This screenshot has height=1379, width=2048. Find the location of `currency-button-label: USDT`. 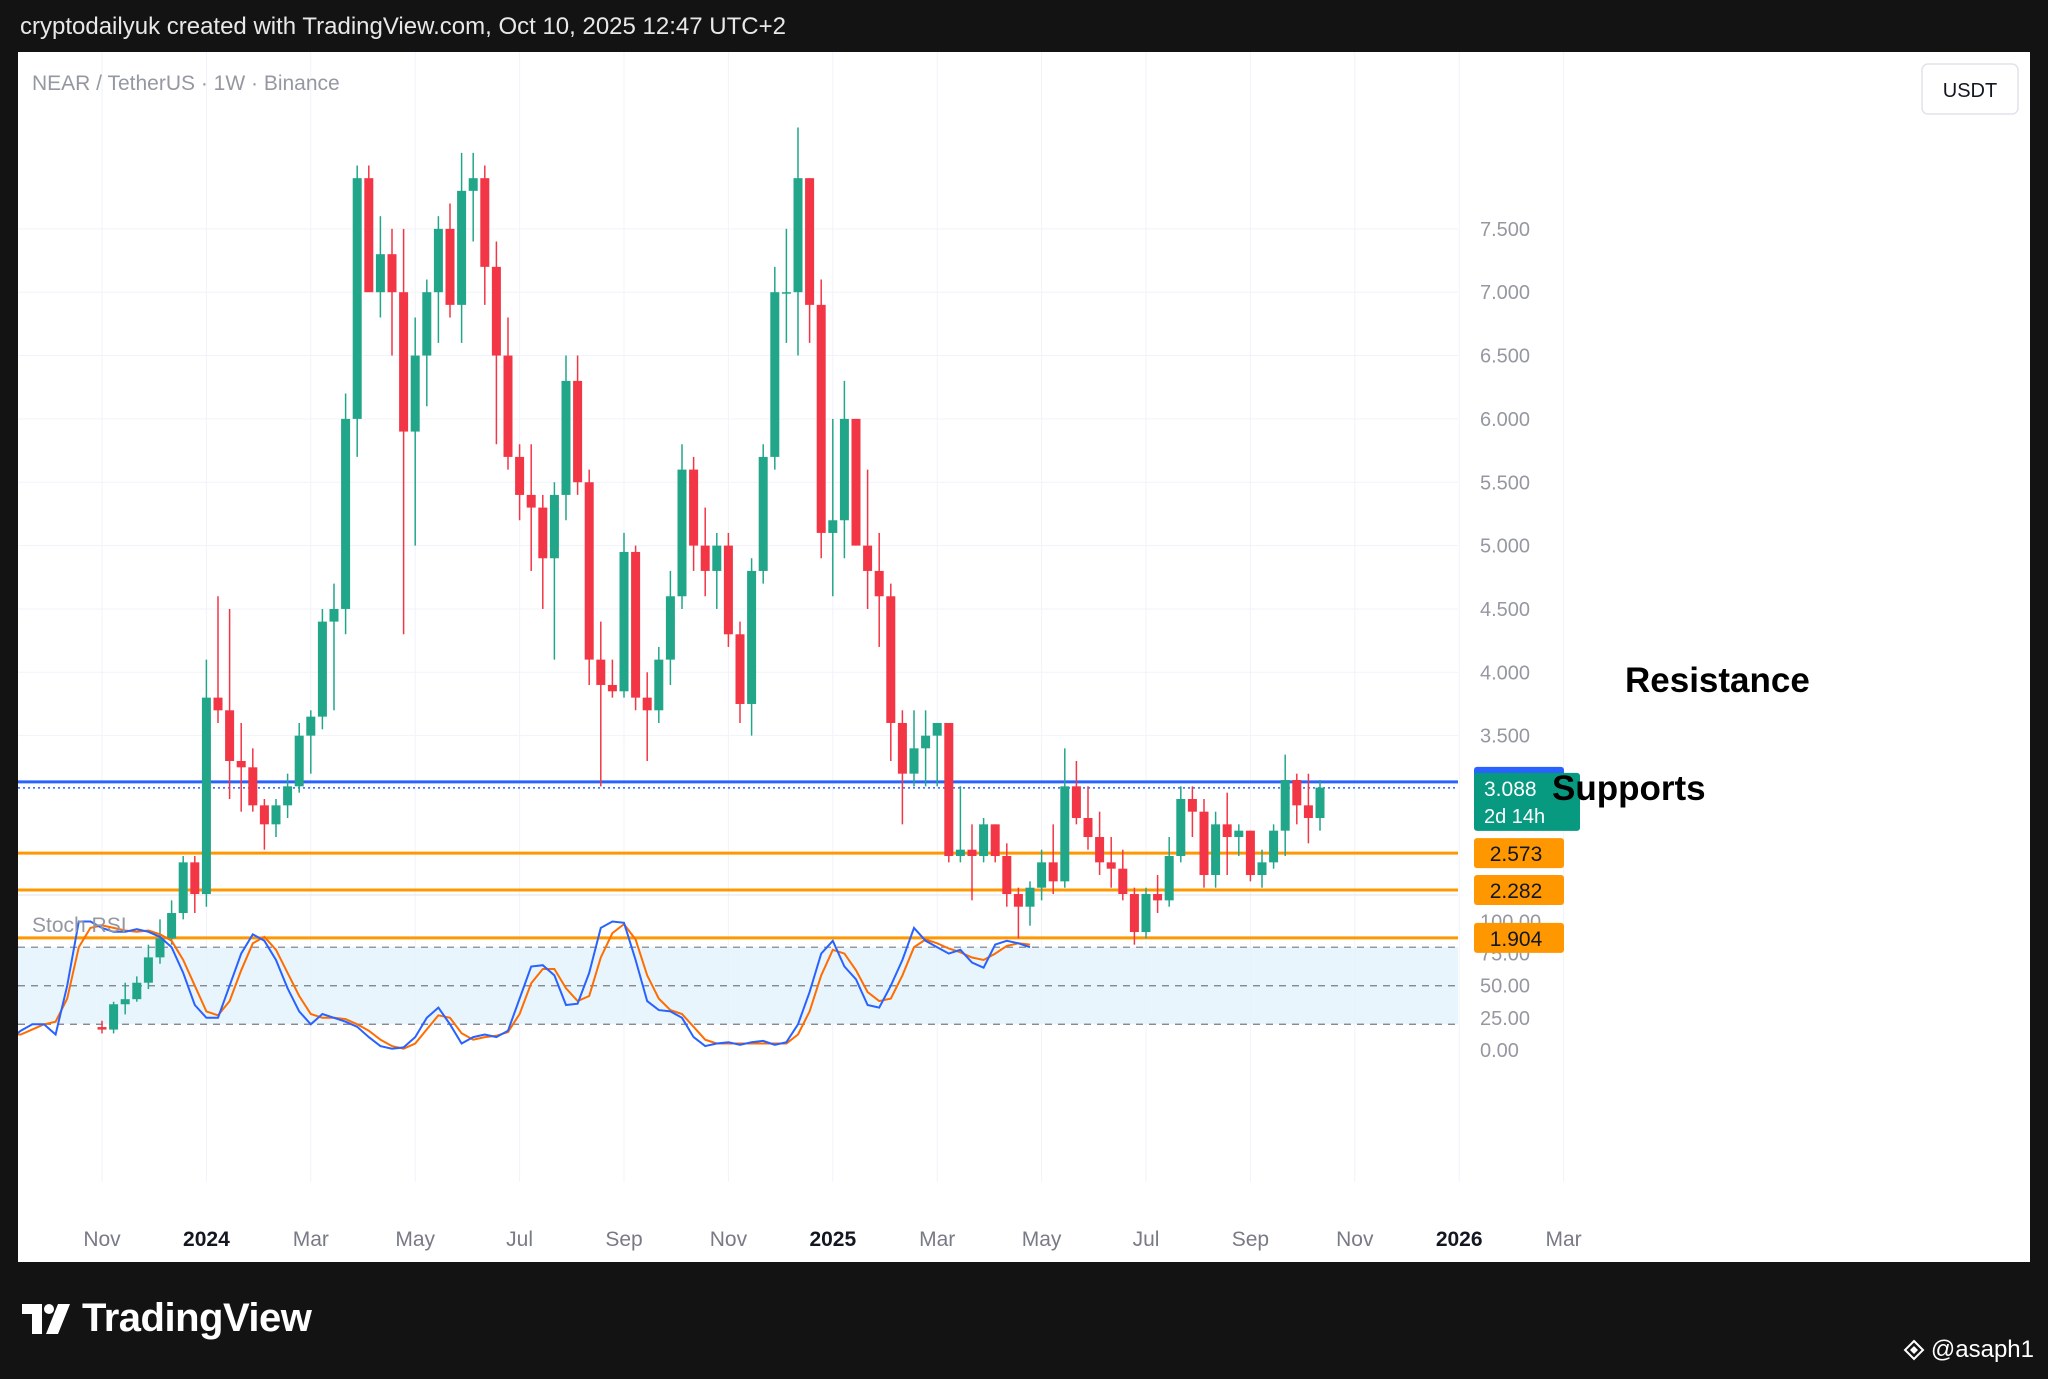

currency-button-label: USDT is located at coordinates (1970, 91).